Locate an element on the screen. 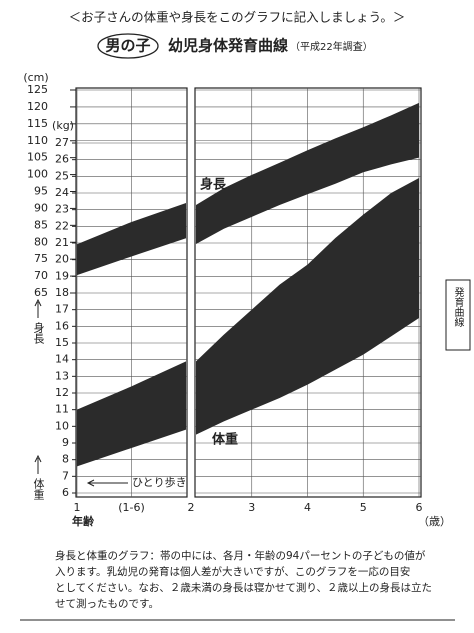 The height and width of the screenshot is (633, 474). y-tick-label: 100 is located at coordinates (37, 174).